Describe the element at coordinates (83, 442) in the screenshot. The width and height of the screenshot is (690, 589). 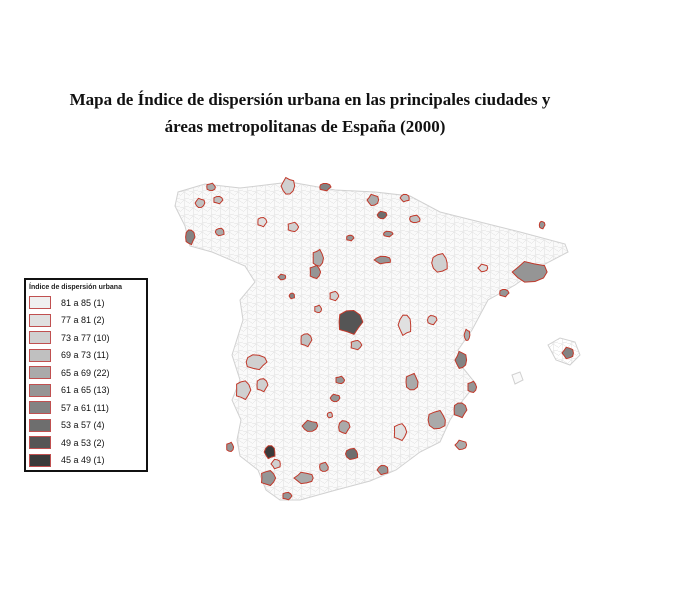
I see `legend-label: 49 a 53 (2)` at that location.